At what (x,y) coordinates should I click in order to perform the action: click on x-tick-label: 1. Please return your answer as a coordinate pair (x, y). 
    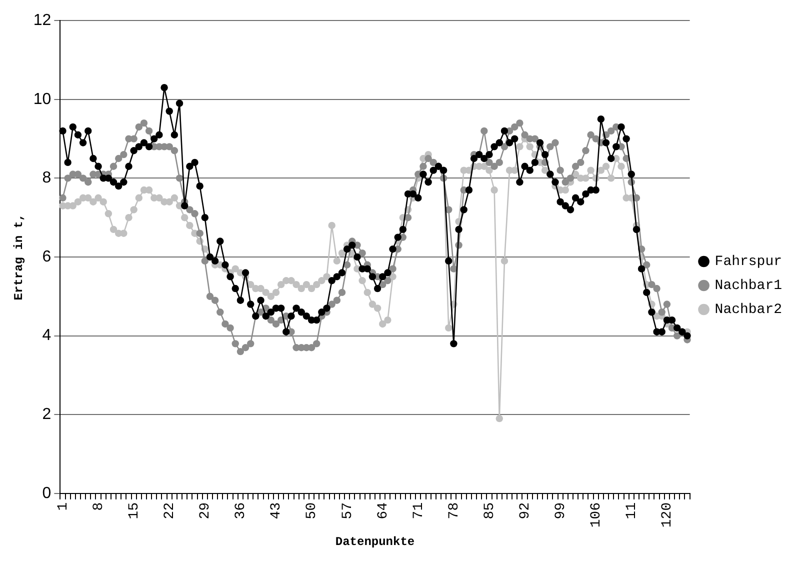
    Looking at the image, I should click on (63, 506).